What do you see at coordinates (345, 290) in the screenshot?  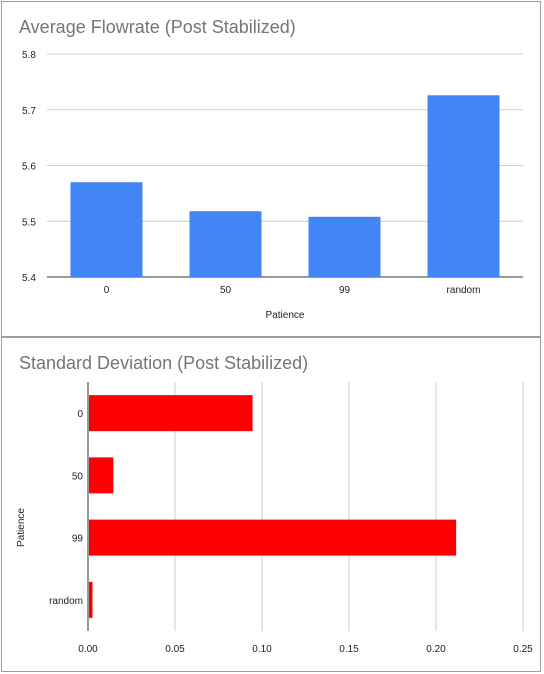 I see `x-tick-label: 99` at bounding box center [345, 290].